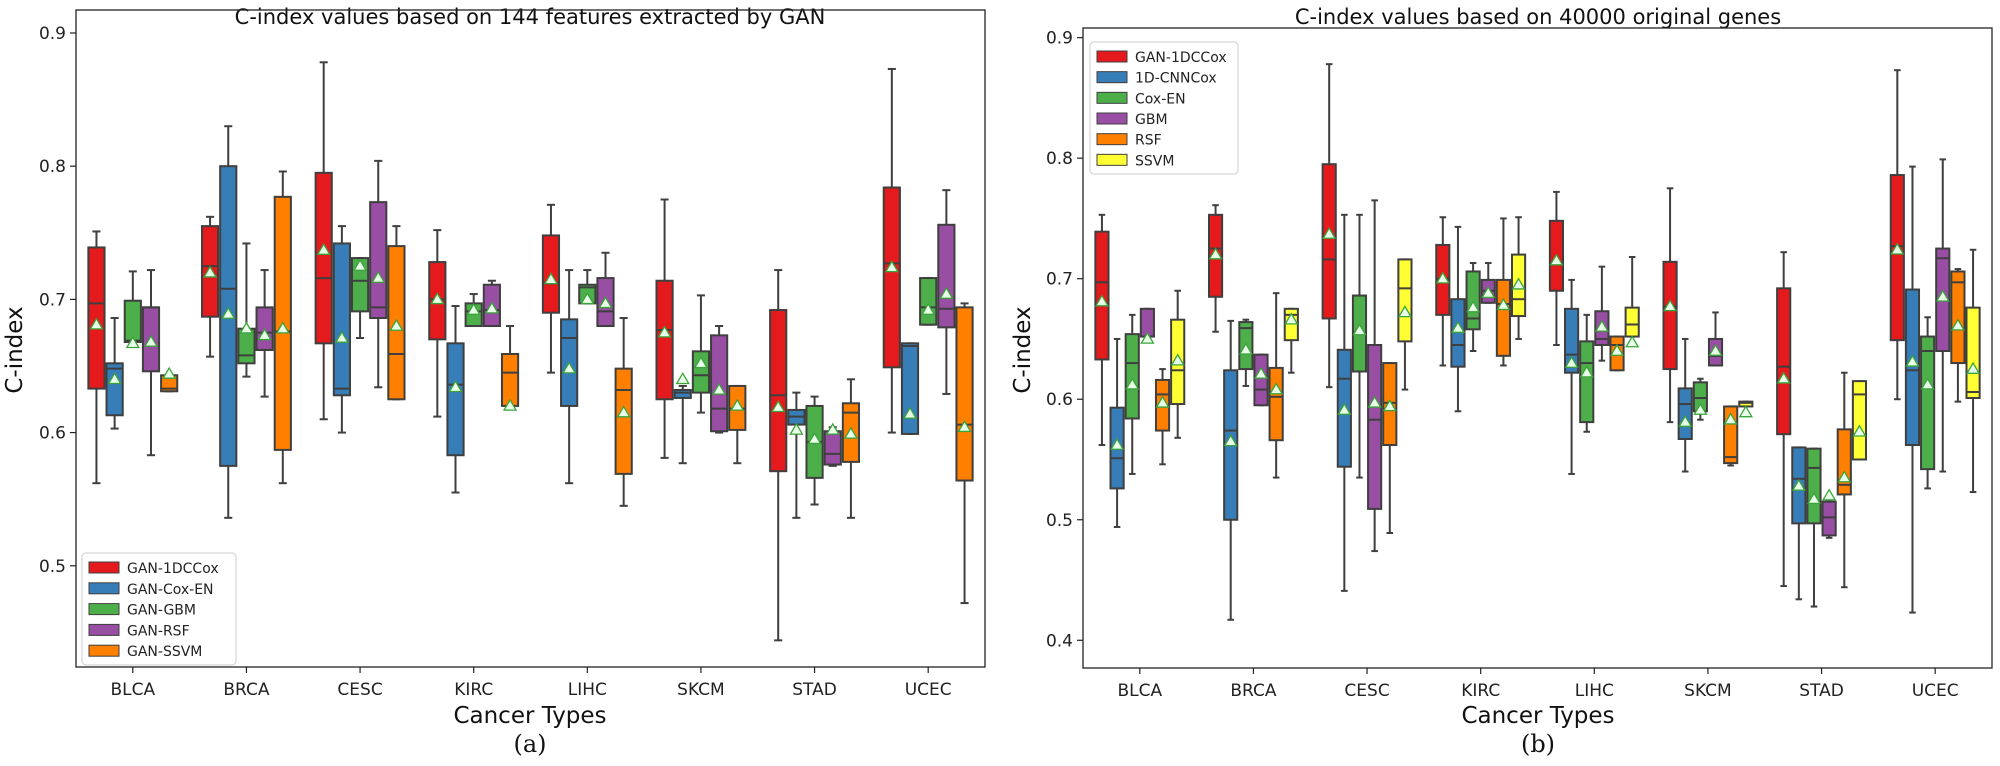  I want to click on y-tick-label: 0.8, so click(1059, 159).